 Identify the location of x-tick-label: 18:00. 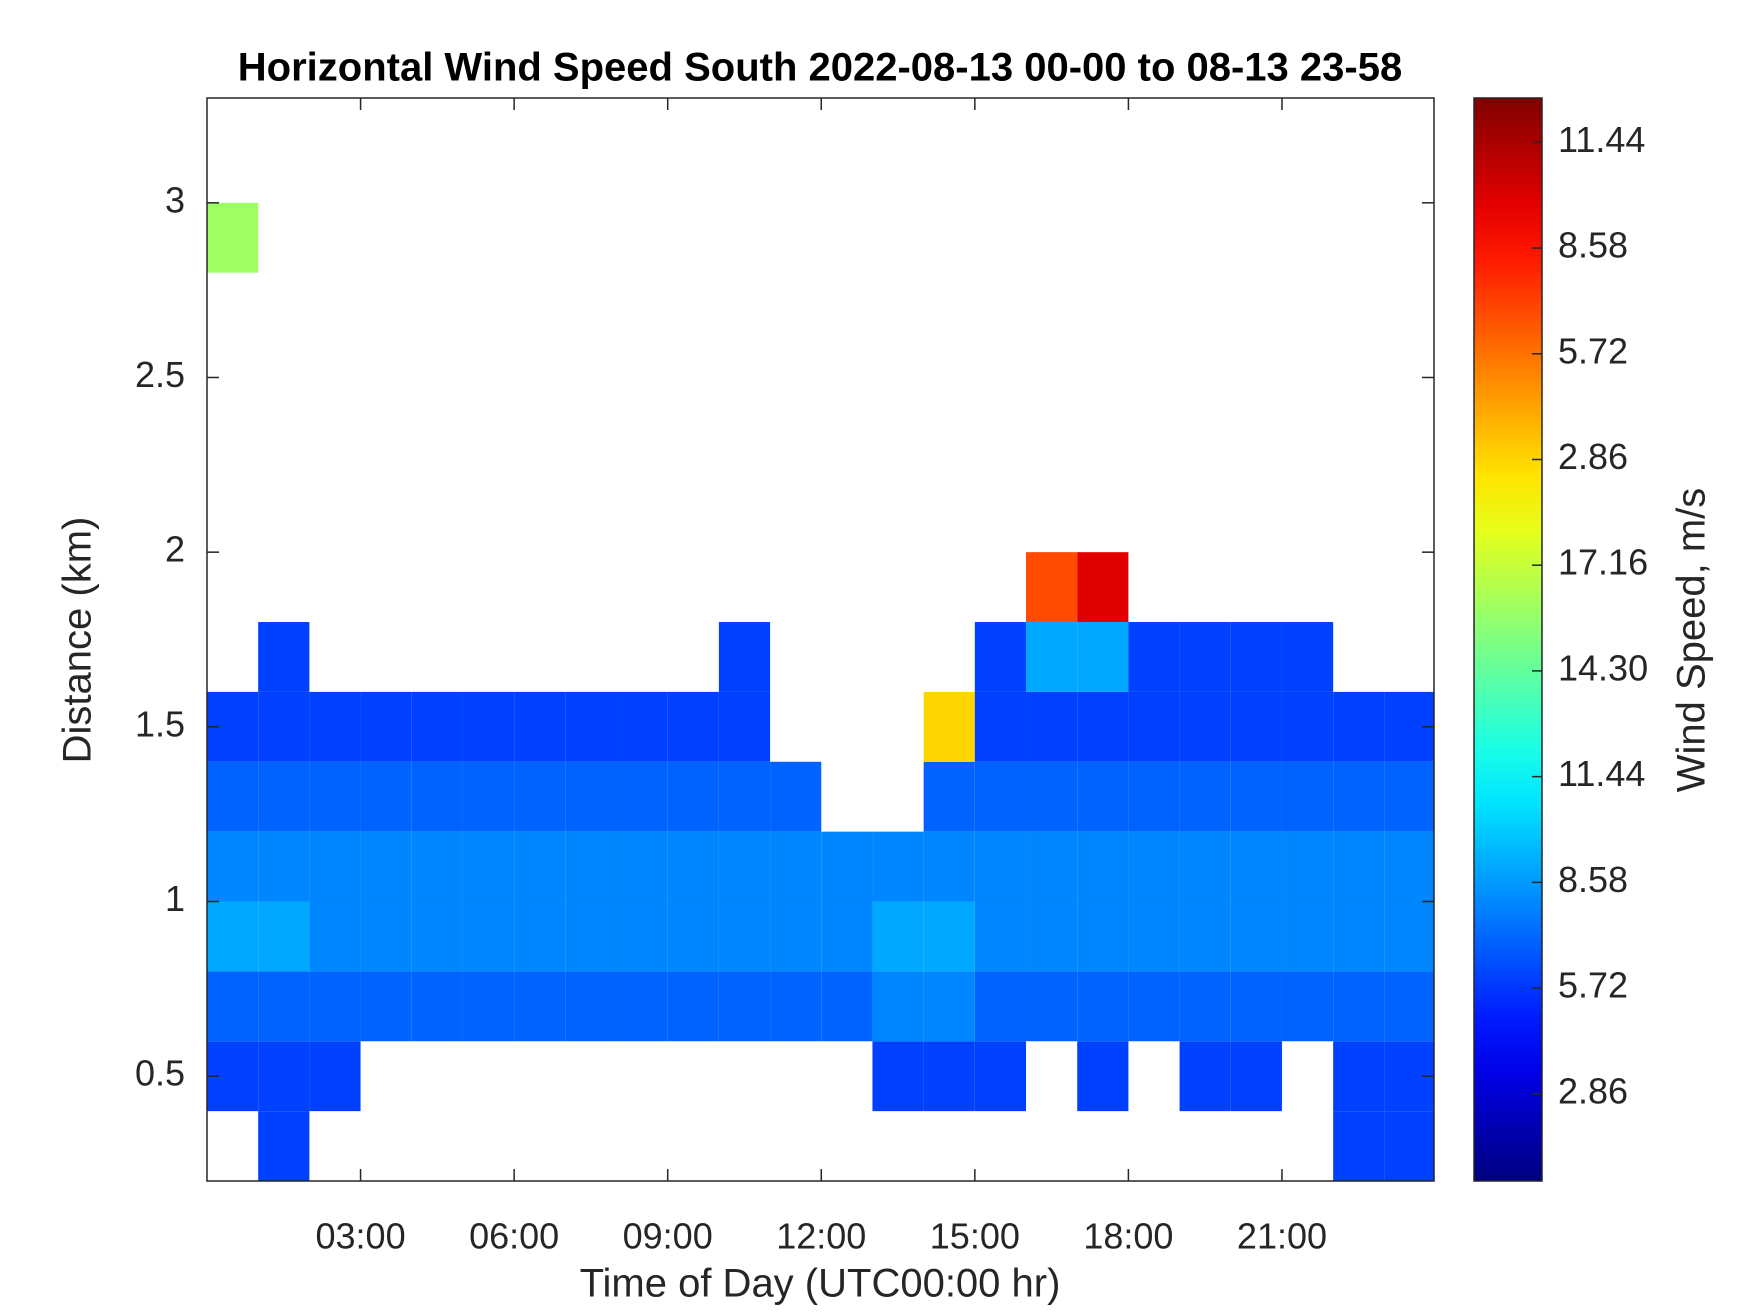
(1128, 1236).